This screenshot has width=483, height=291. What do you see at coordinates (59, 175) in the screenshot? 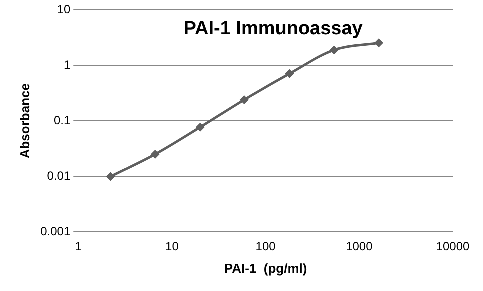
I see `y-tick-label: 0.01` at bounding box center [59, 175].